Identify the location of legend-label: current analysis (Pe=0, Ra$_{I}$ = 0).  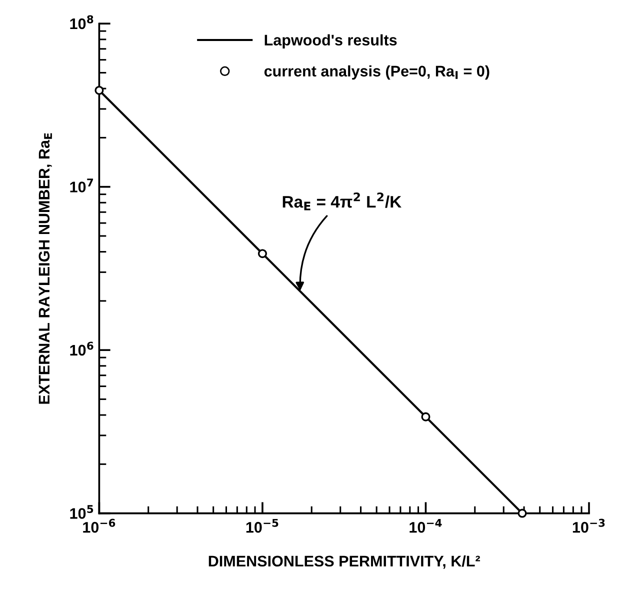
(377, 72).